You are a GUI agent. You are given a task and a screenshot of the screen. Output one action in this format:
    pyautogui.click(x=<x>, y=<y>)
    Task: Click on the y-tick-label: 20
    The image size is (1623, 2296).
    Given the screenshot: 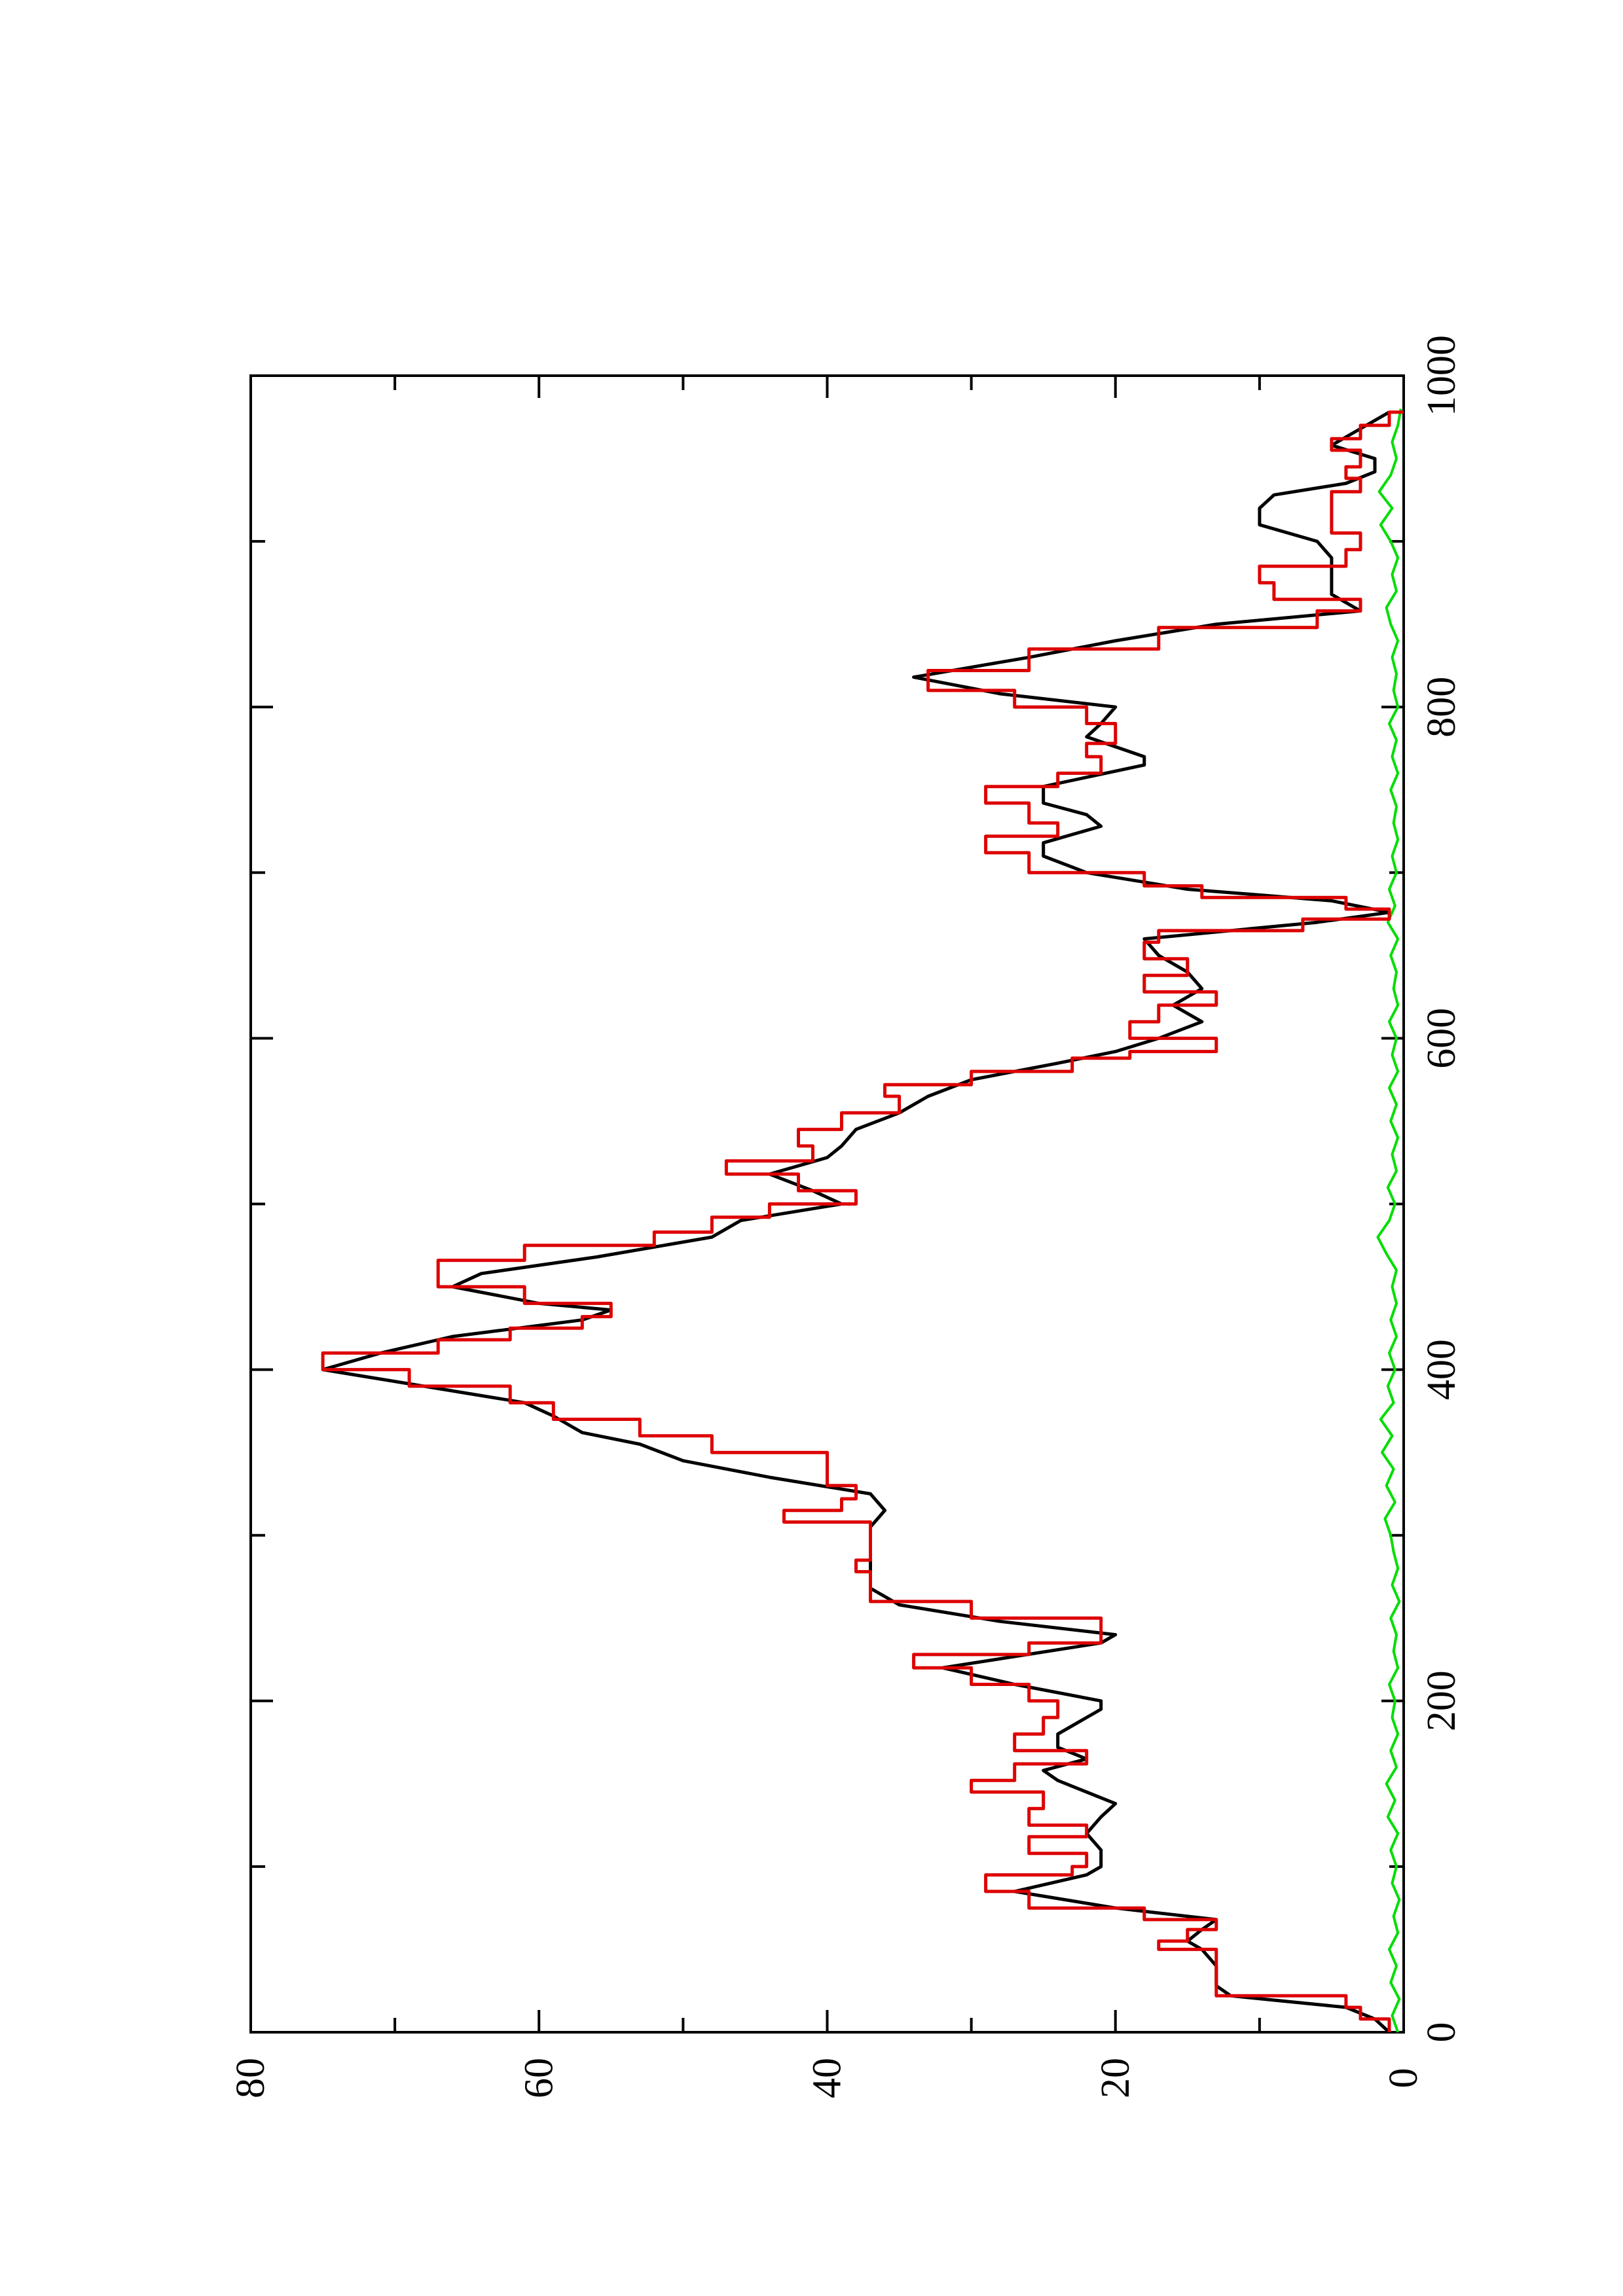 What is the action you would take?
    pyautogui.click(x=1115, y=2078)
    